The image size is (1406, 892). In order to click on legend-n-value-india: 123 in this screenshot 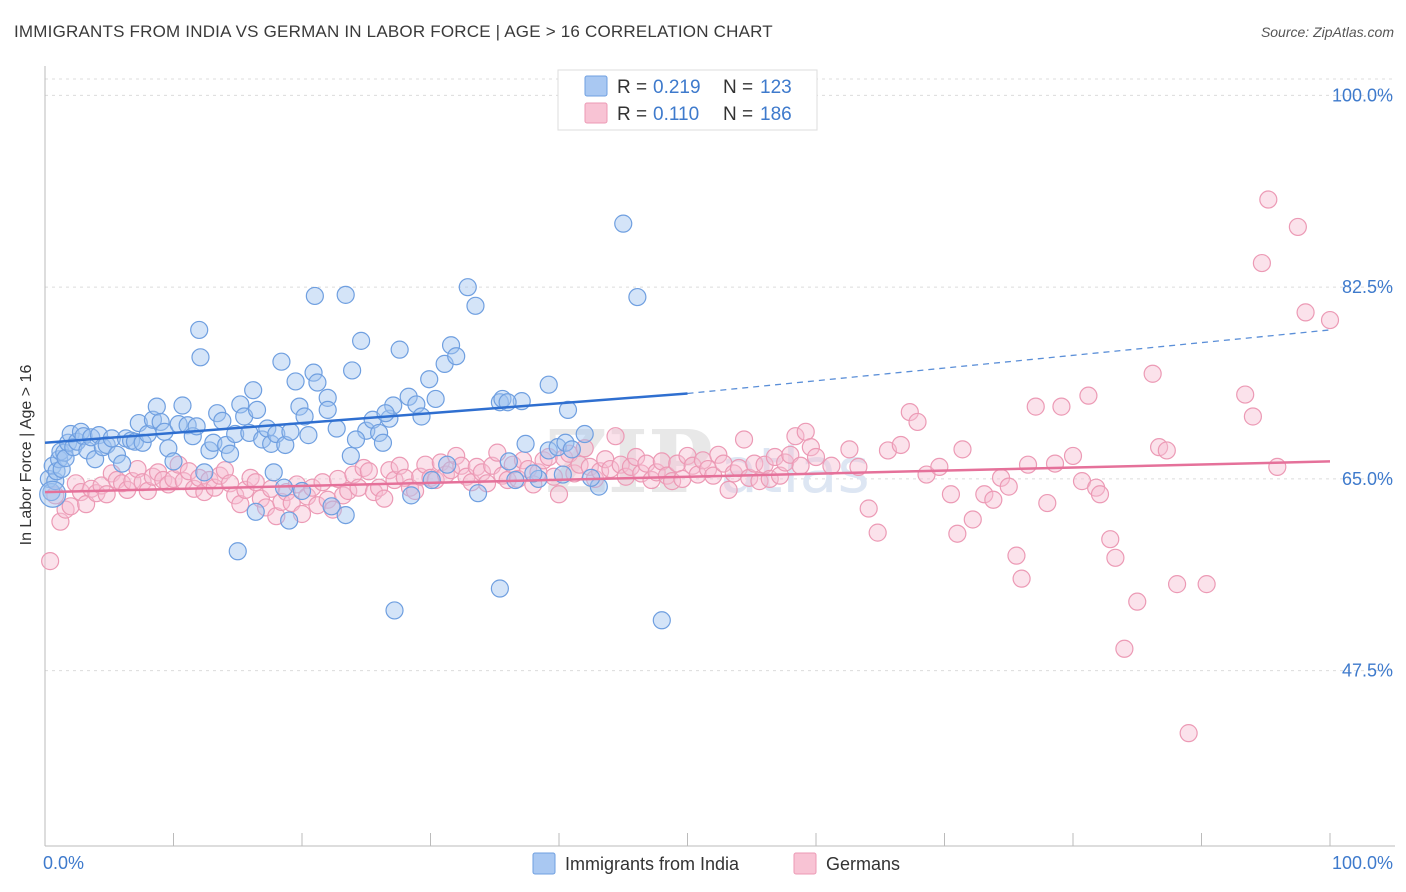, I will do `click(776, 87)`.